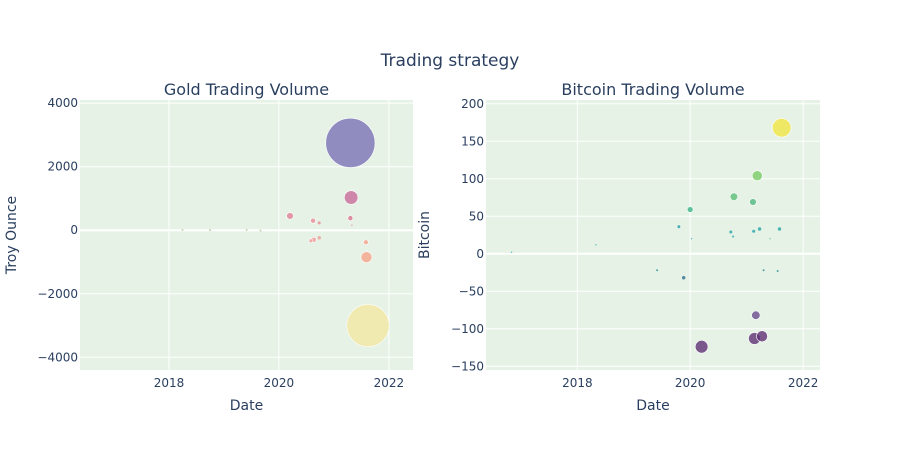 This screenshot has width=900, height=450. What do you see at coordinates (425, 235) in the screenshot?
I see `y-axis-title: Bitcoin` at bounding box center [425, 235].